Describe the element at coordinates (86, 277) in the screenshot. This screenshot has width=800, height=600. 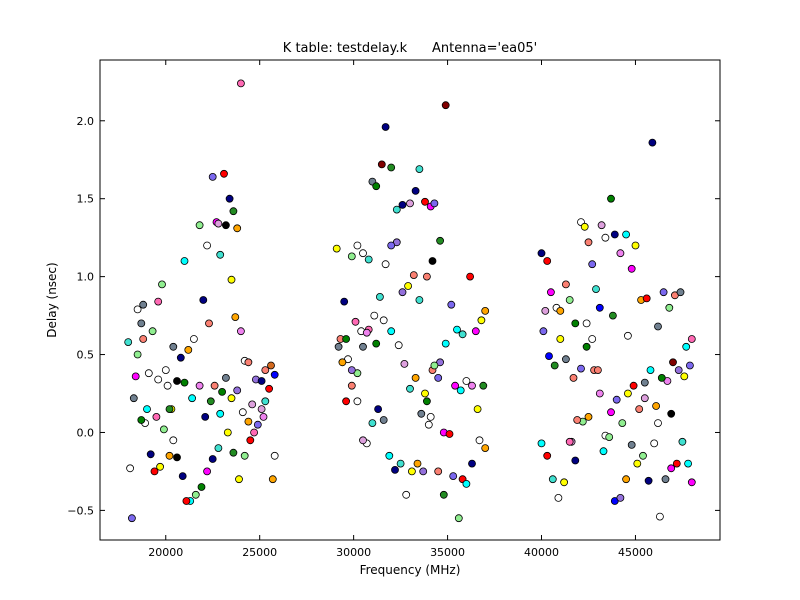
I see `y-tick-label: 1.0` at that location.